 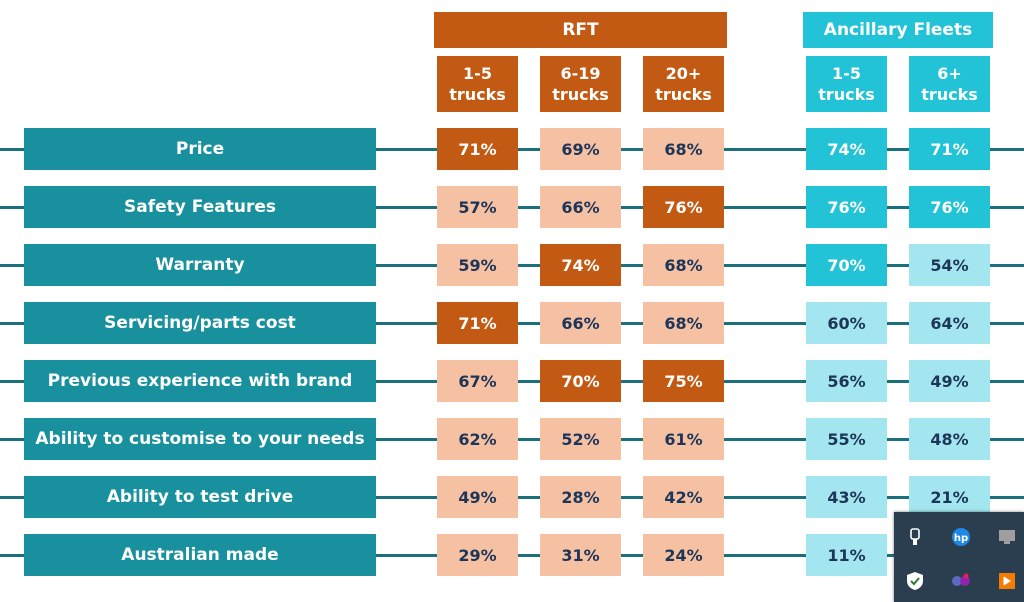 I want to click on row-label: Ability to customise to your needs, so click(x=200, y=439).